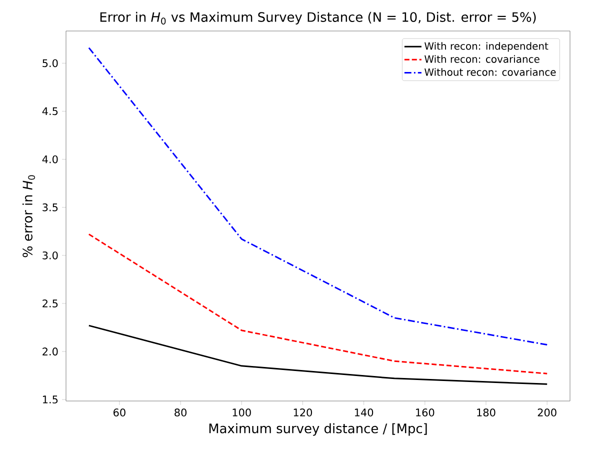 The width and height of the screenshot is (603, 455). What do you see at coordinates (50, 303) in the screenshot?
I see `y-tick-label: 2.5` at bounding box center [50, 303].